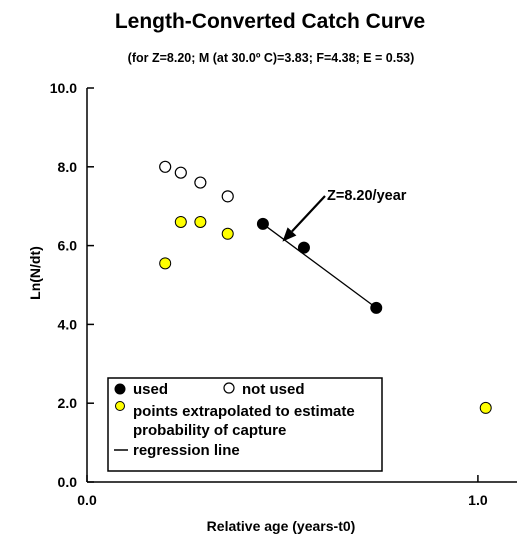 This screenshot has width=517, height=542. I want to click on regression-line, so click(319, 266).